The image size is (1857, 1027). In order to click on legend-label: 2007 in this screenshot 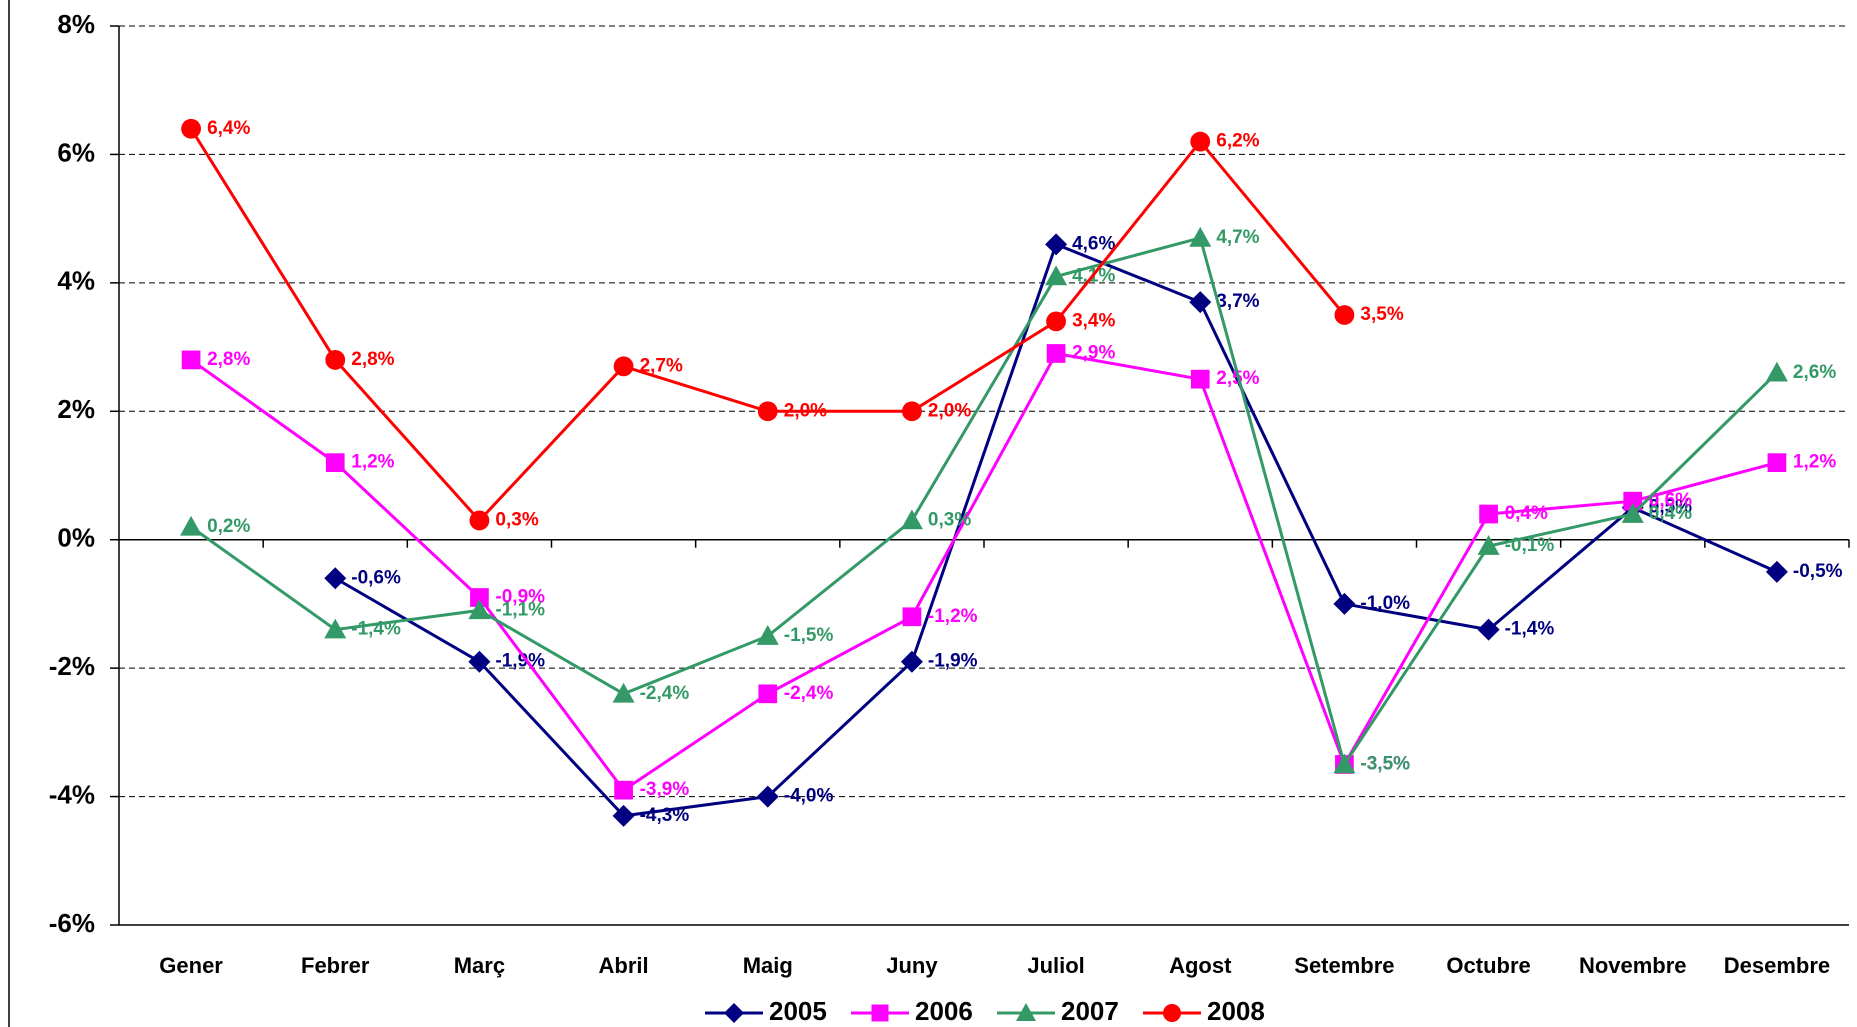, I will do `click(1090, 1011)`.